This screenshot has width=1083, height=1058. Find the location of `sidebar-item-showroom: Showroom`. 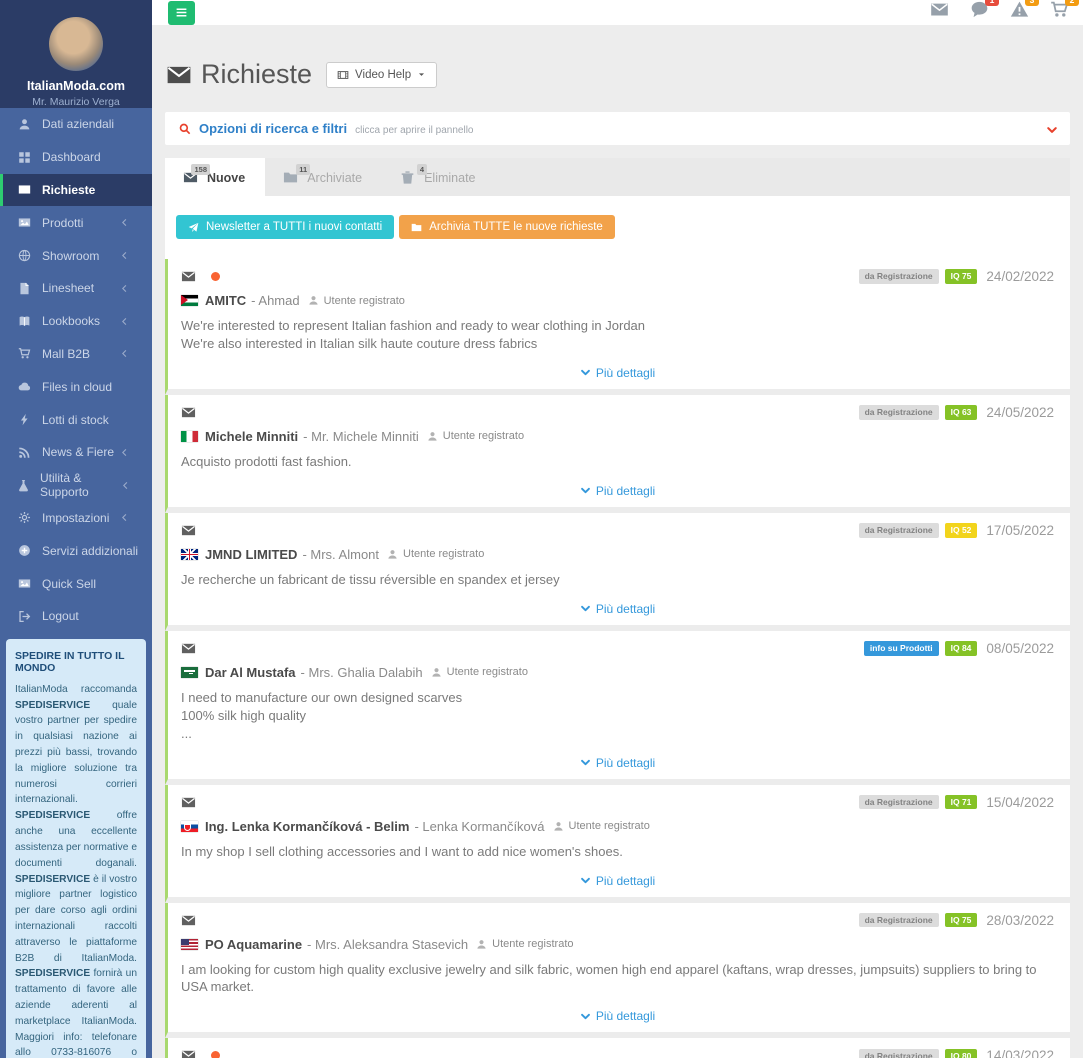

sidebar-item-showroom: Showroom is located at coordinates (76, 255).